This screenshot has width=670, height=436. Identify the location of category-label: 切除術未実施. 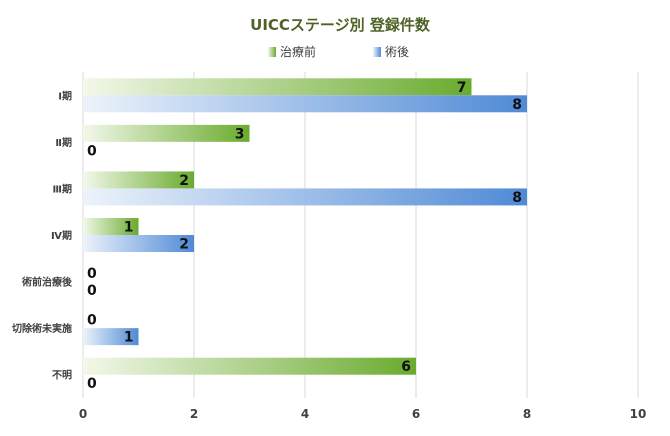
(42, 328).